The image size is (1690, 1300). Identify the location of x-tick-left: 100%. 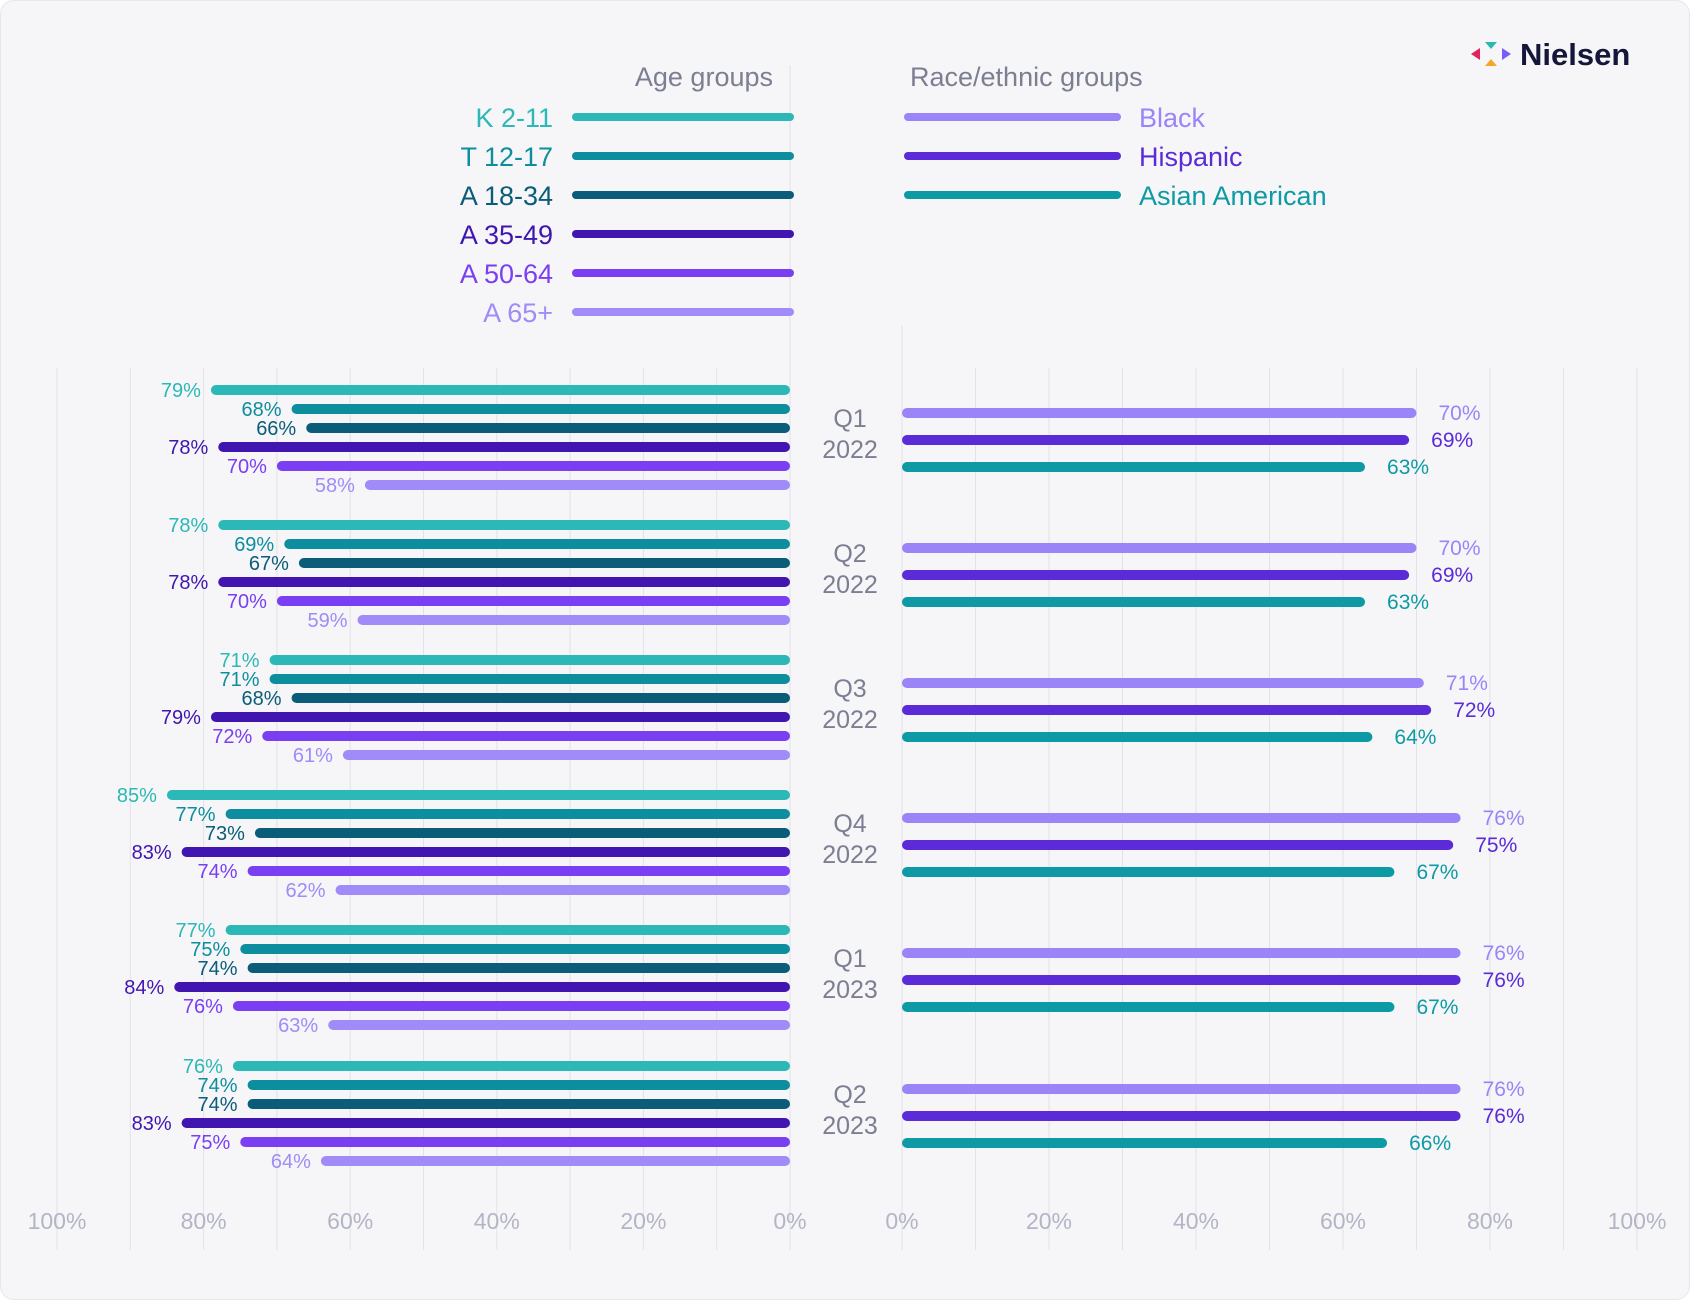
(57, 1221).